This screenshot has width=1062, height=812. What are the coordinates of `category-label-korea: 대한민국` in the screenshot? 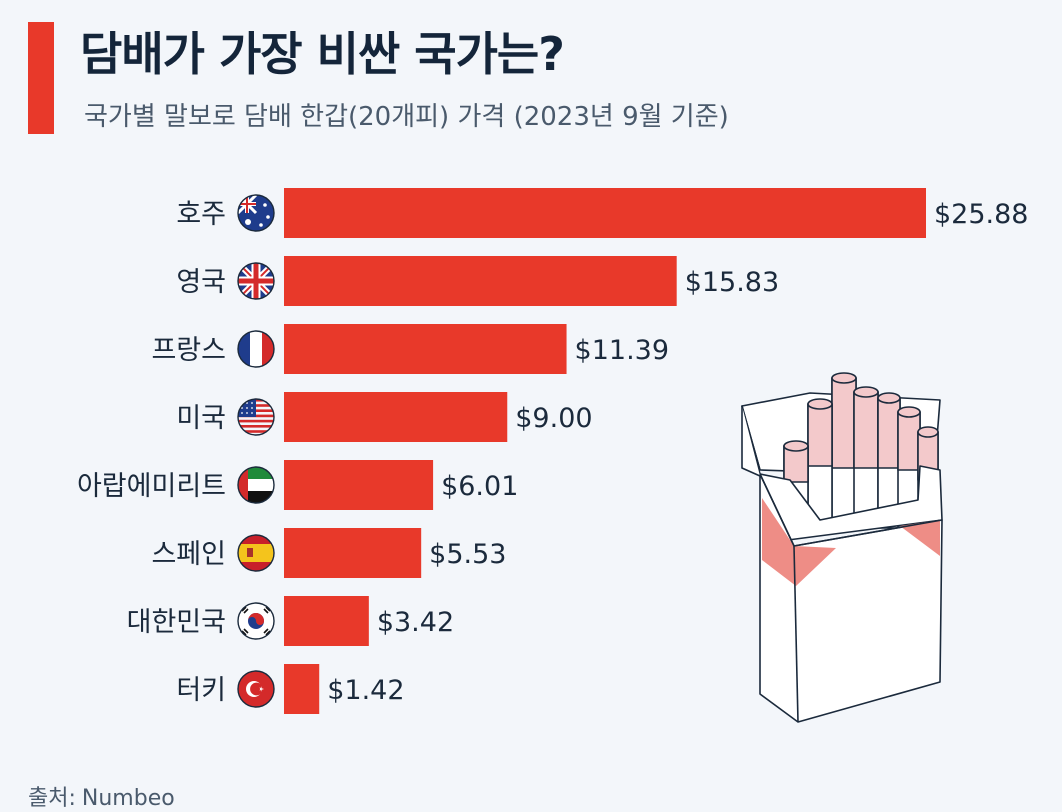 It's located at (176, 622).